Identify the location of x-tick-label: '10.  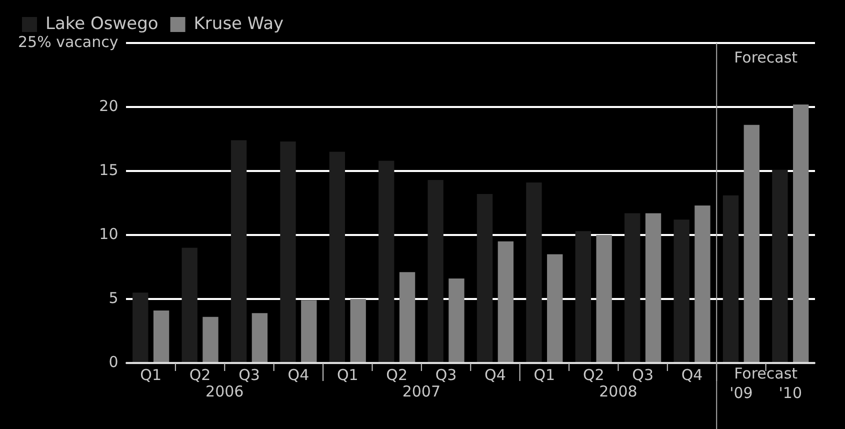
(790, 393).